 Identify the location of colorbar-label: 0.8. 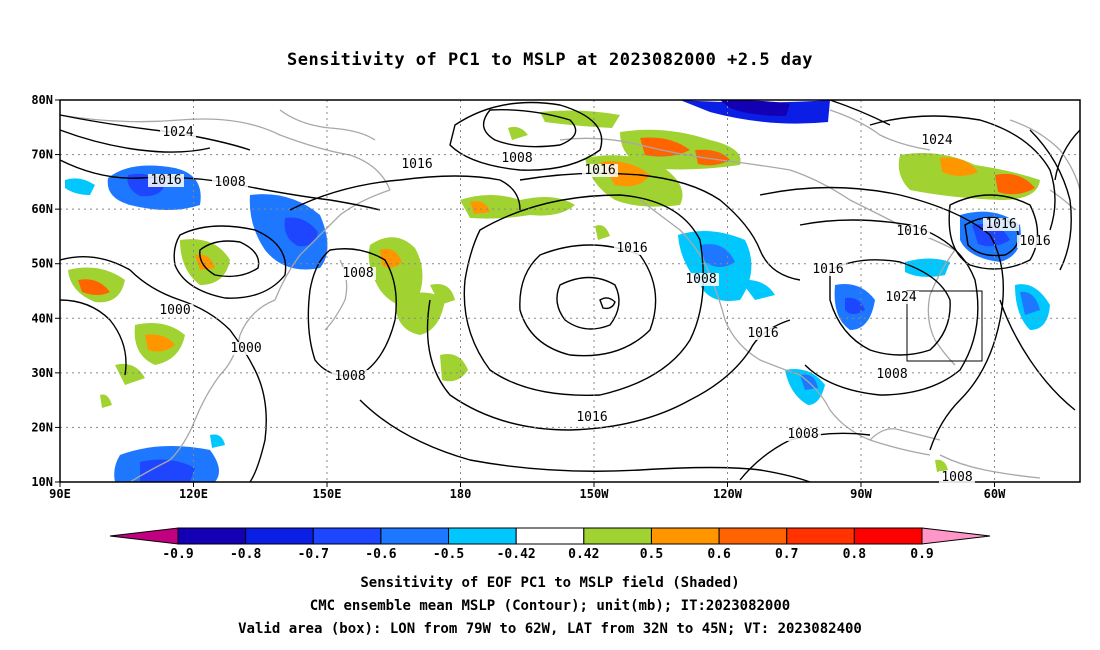
(855, 554).